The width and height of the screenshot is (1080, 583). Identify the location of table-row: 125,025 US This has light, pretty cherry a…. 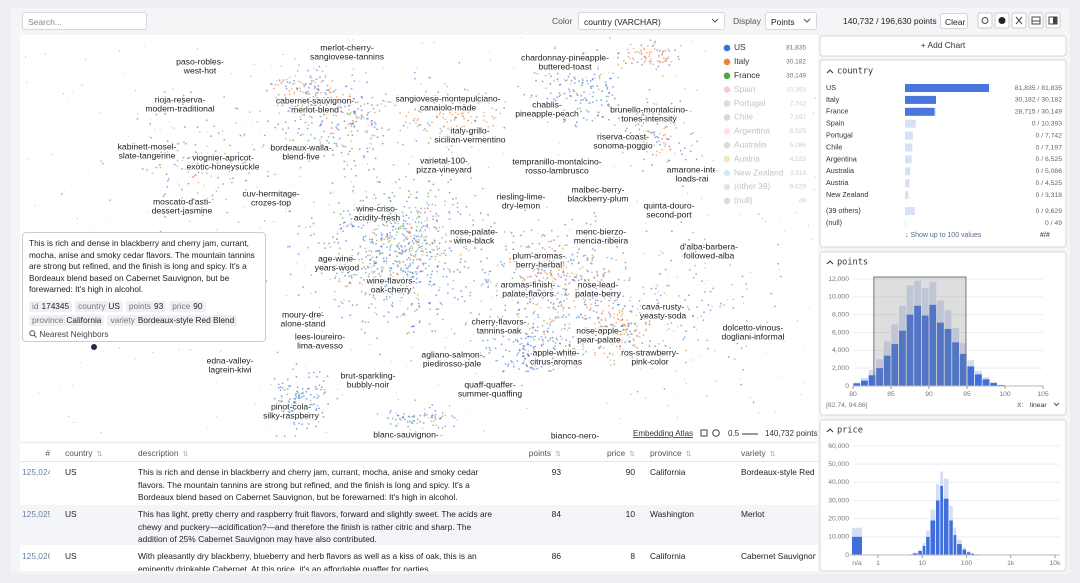
(419, 525).